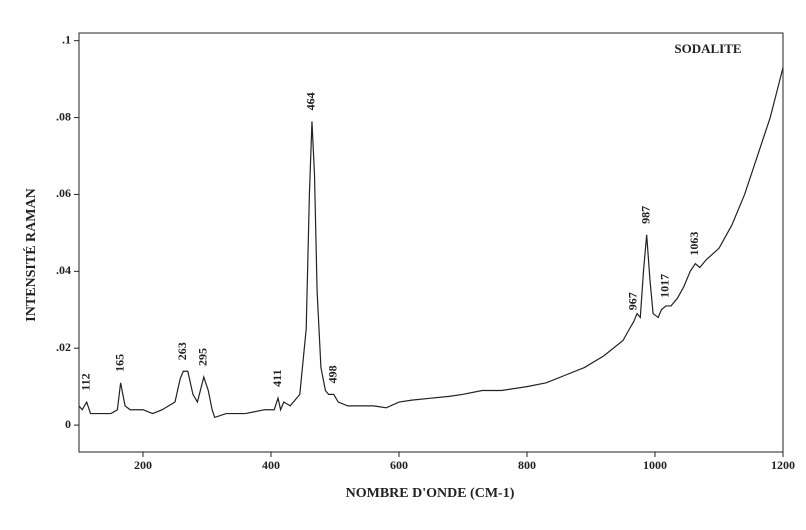 This screenshot has width=806, height=530. What do you see at coordinates (277, 378) in the screenshot?
I see `peak-label: 411` at bounding box center [277, 378].